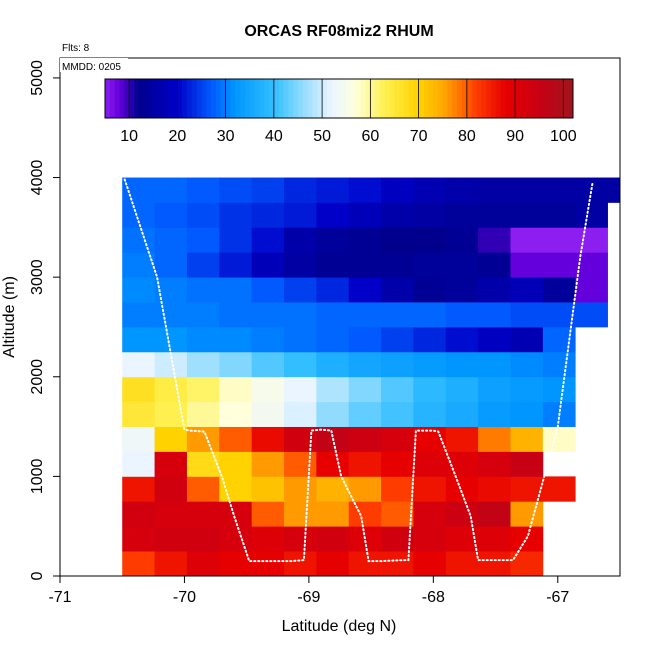  Describe the element at coordinates (226, 136) in the screenshot. I see `colorbar-tick-label: 30` at that location.